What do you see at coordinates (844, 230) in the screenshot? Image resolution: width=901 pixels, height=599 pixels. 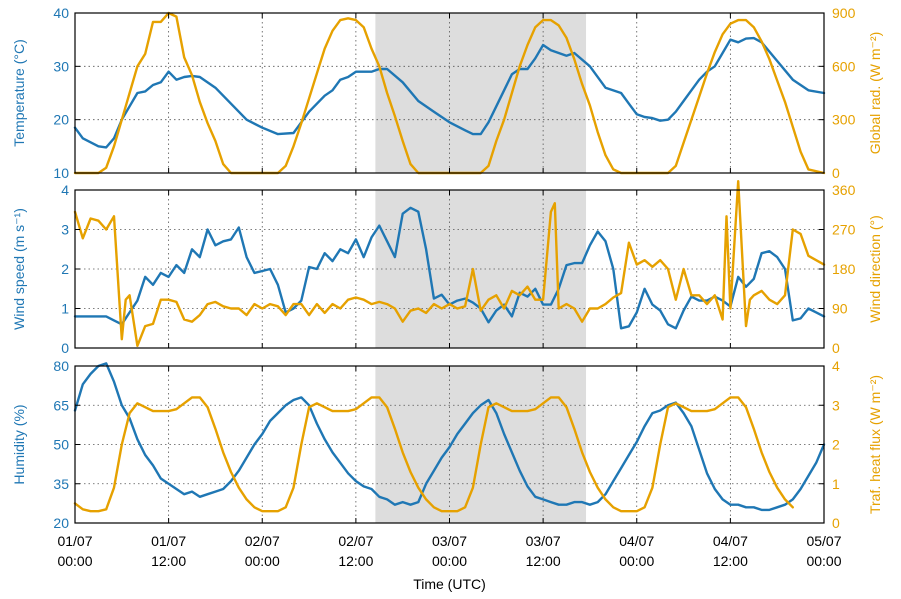 I see `tick-label-right: 270` at bounding box center [844, 230].